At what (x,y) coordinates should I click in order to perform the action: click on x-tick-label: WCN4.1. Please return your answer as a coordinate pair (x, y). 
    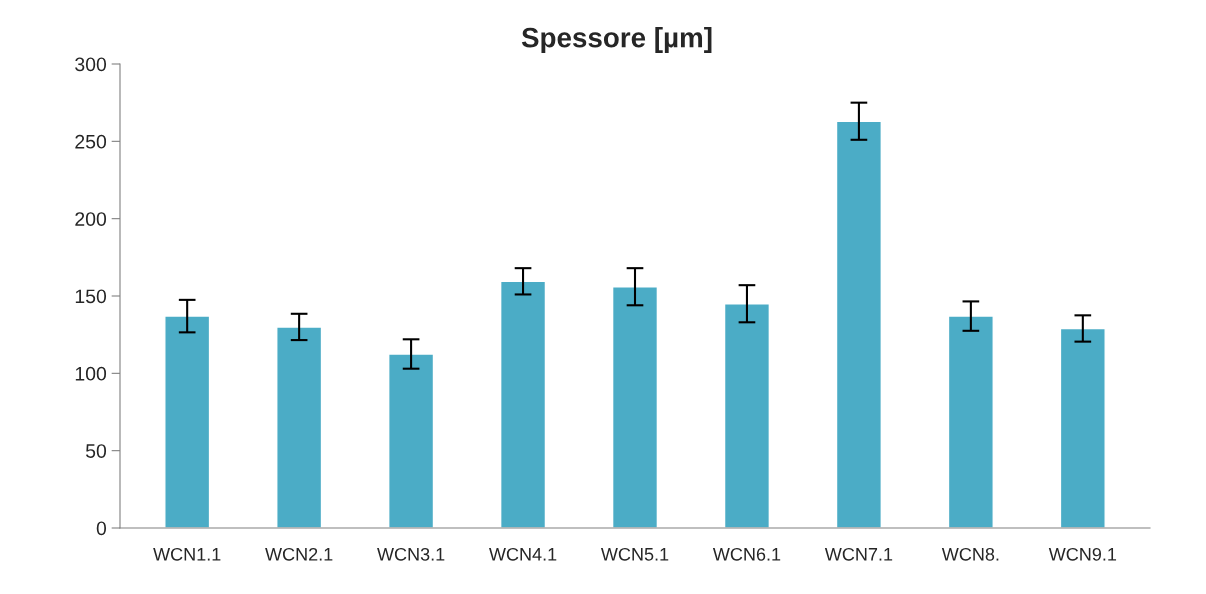
    Looking at the image, I should click on (523, 554).